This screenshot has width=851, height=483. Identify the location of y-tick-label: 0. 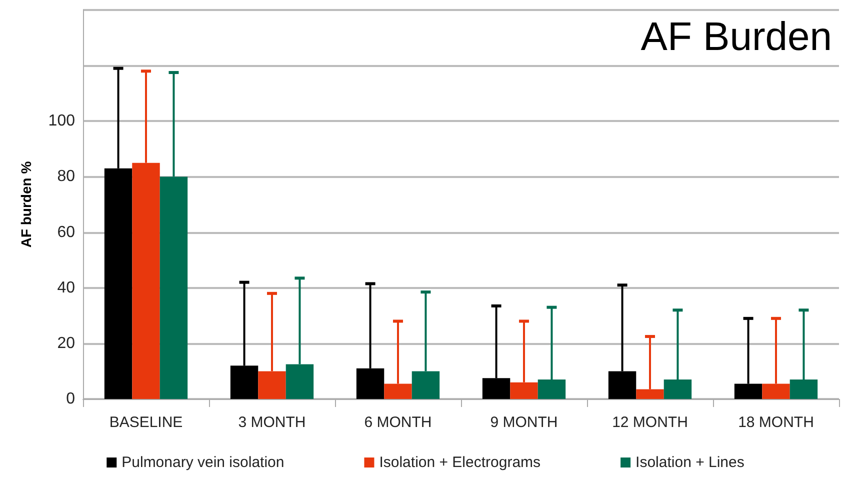
(71, 399).